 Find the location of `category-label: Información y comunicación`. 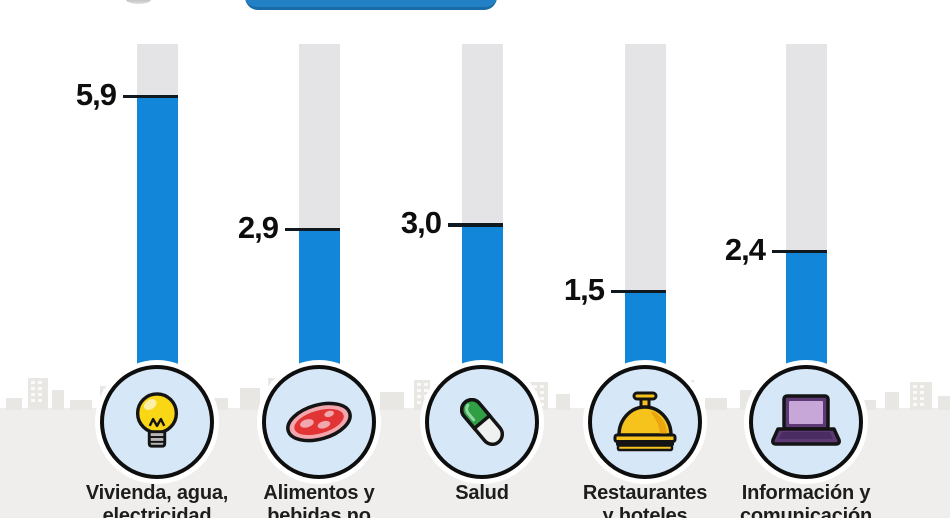

category-label: Información y comunicación is located at coordinates (806, 500).